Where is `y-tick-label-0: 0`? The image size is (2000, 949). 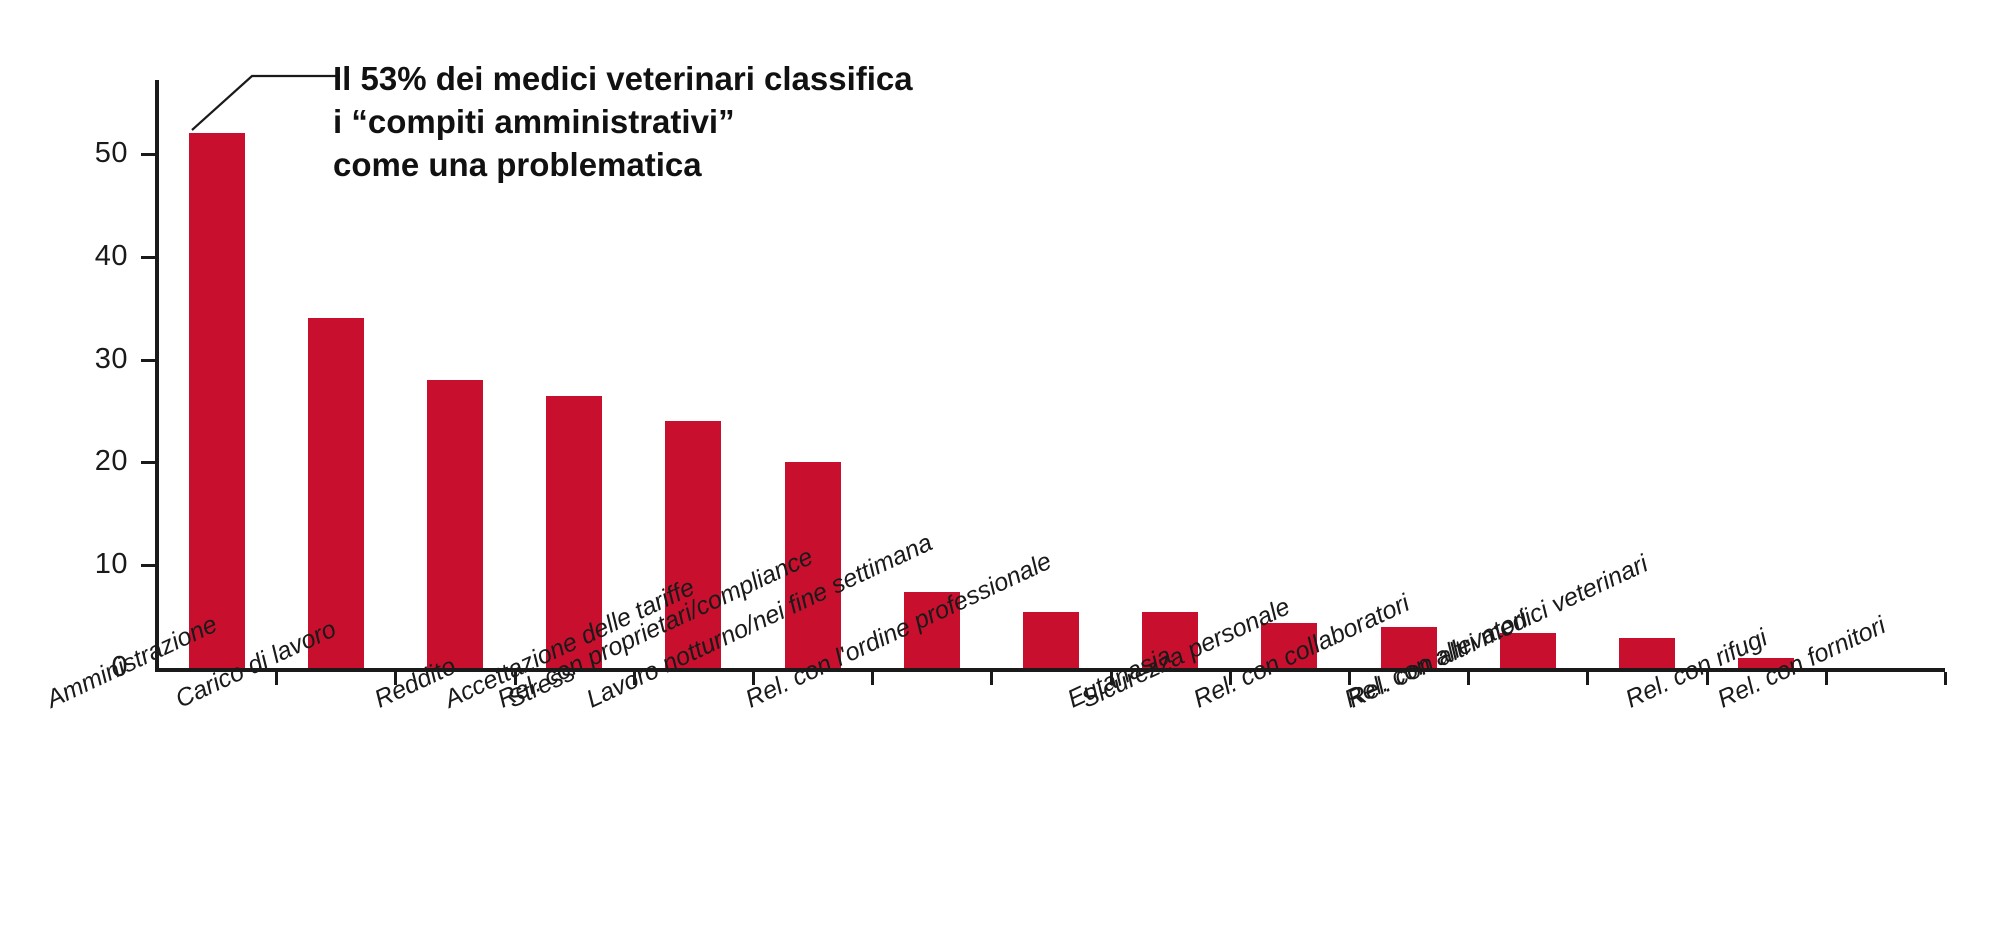 y-tick-label-0: 0 is located at coordinates (119, 667).